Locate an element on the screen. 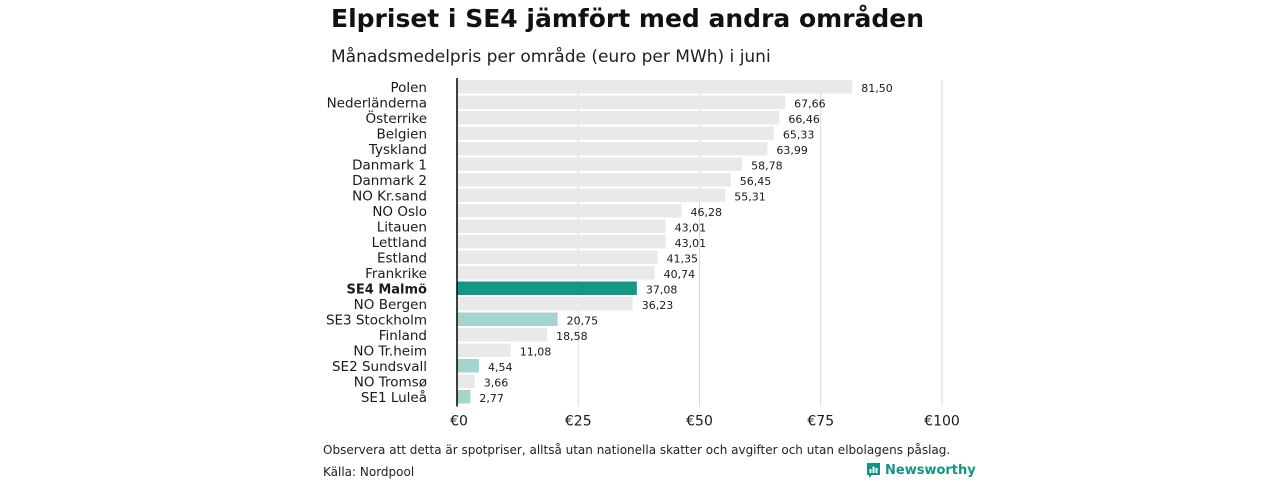 The height and width of the screenshot is (480, 1280). value-label: 20,75 is located at coordinates (583, 320).